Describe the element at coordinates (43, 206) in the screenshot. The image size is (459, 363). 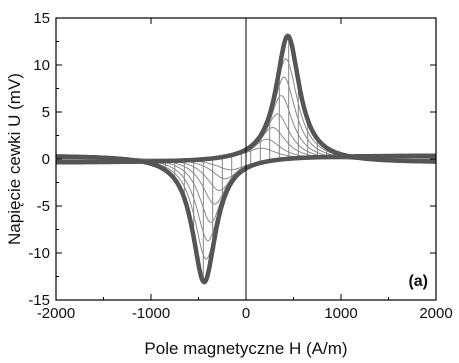
I see `y-tick-label: -5` at that location.